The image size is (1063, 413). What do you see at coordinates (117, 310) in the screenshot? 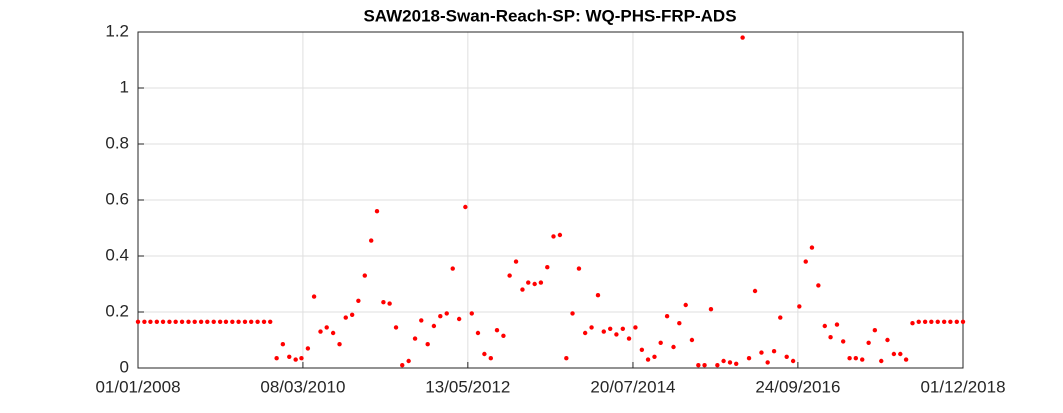
I see `y-tick-label: 0.2` at bounding box center [117, 310].